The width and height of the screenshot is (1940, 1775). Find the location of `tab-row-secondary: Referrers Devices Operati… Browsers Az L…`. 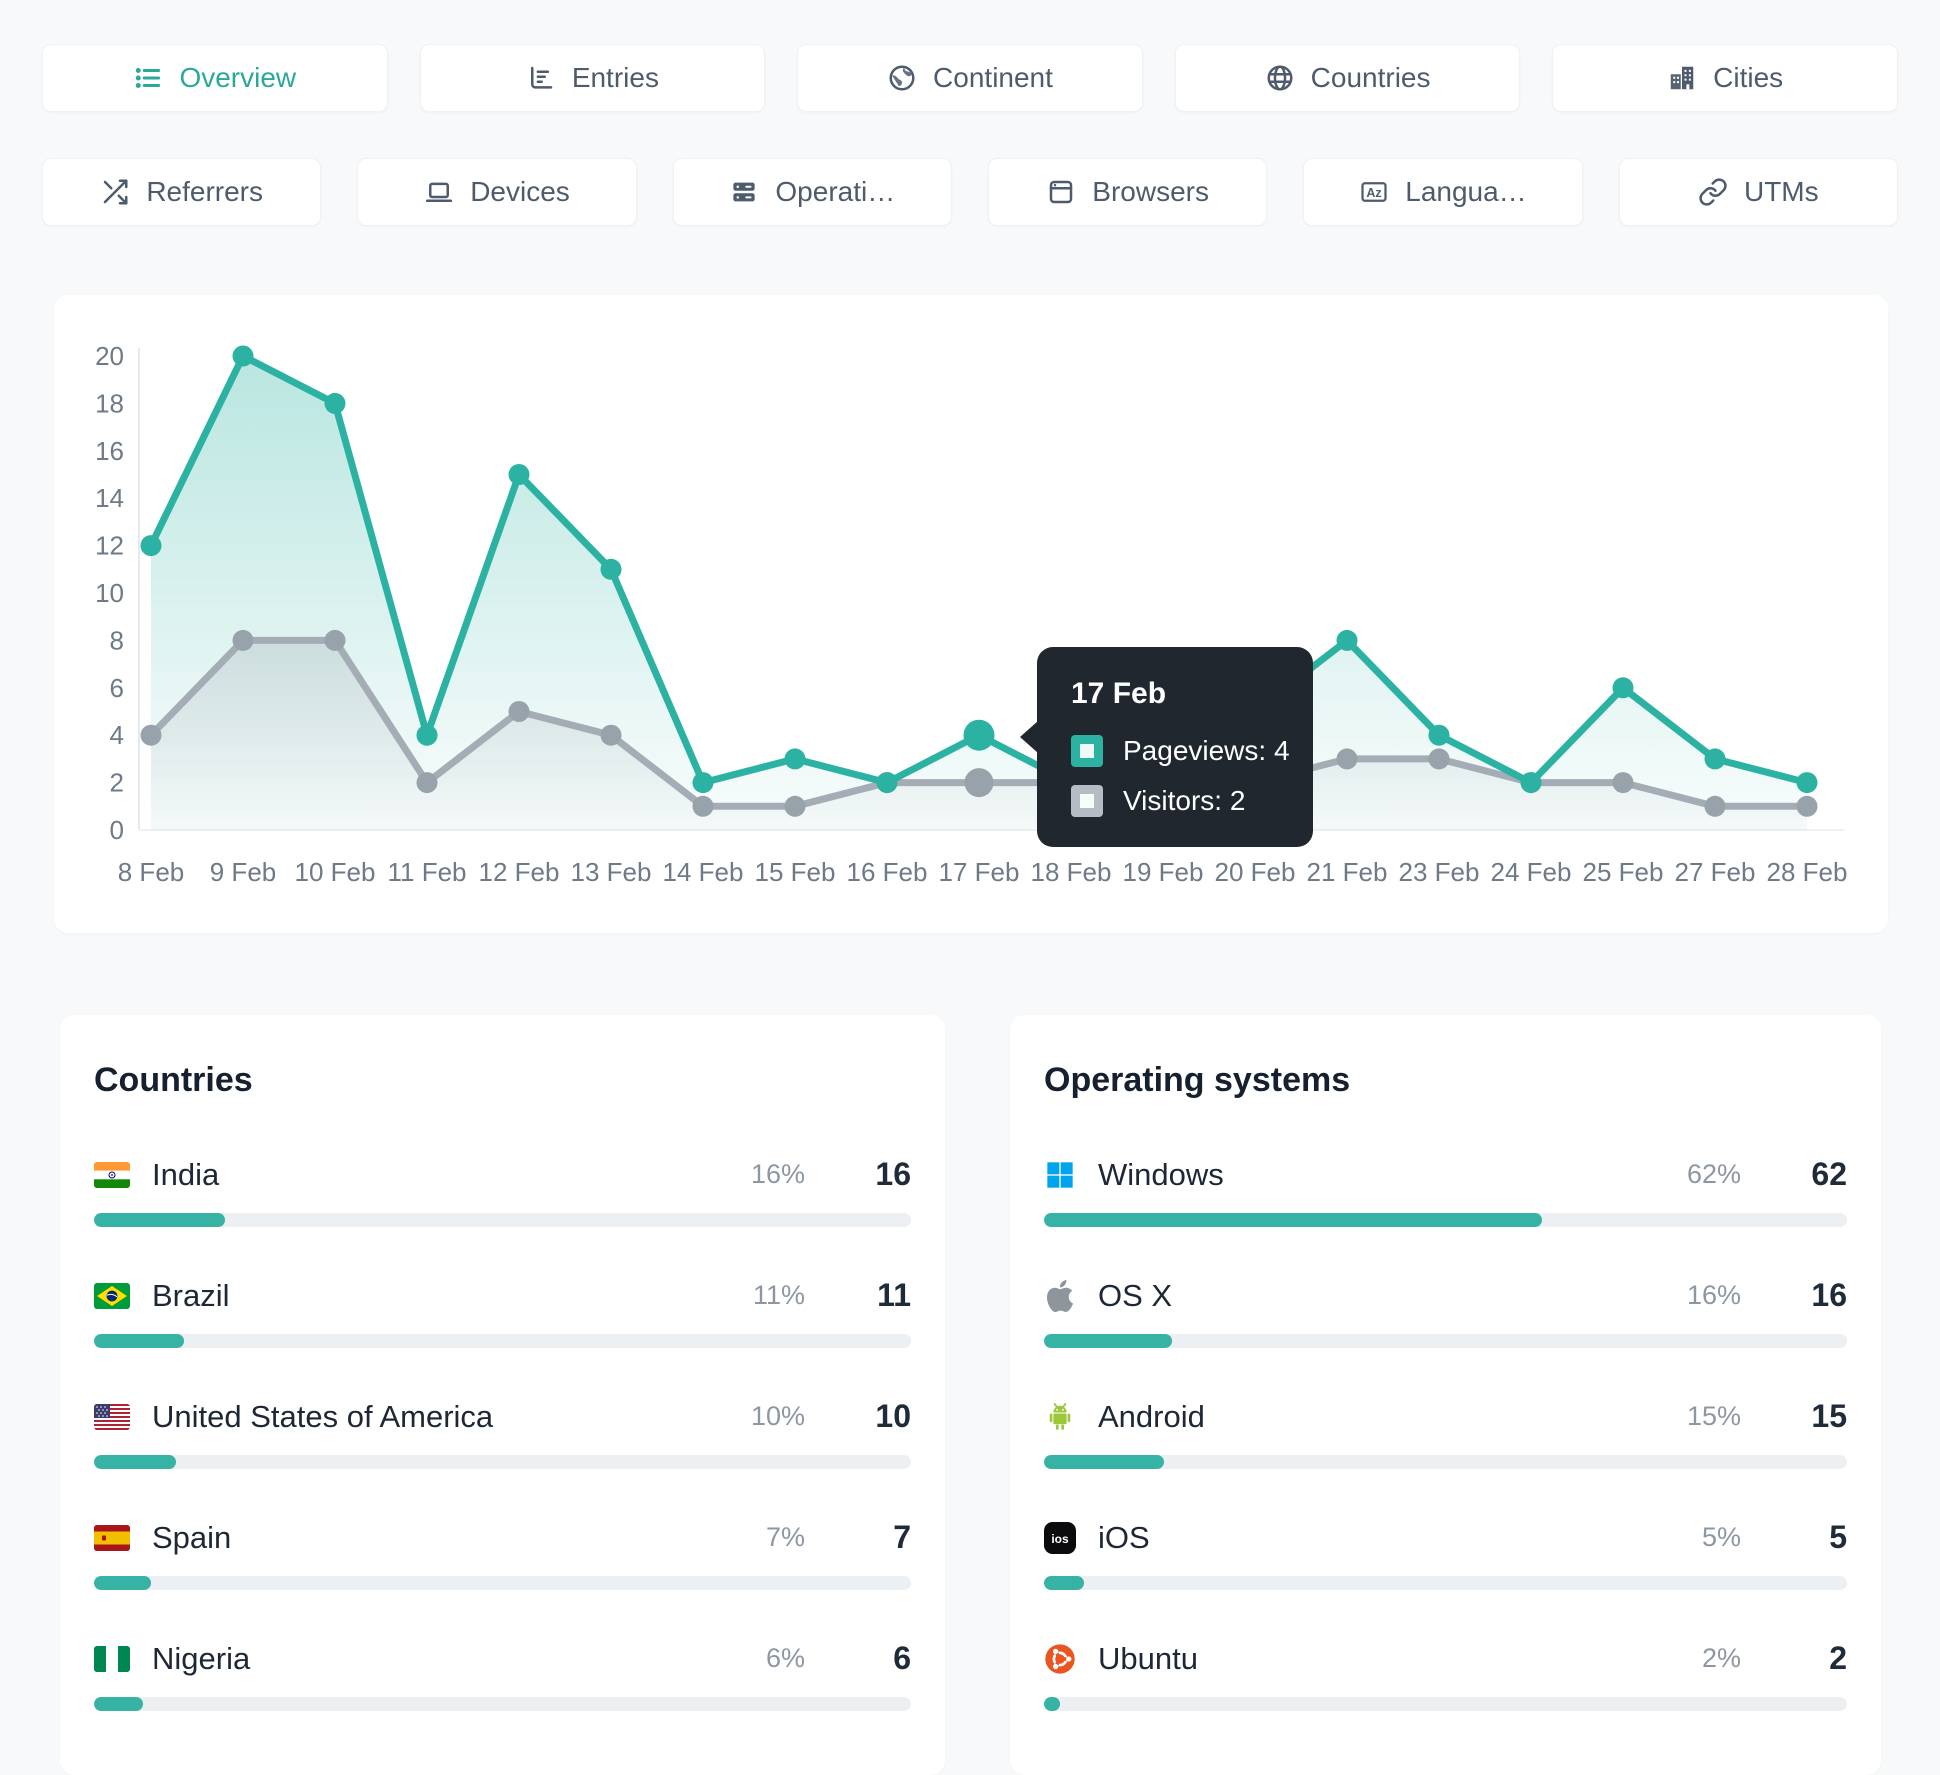

tab-row-secondary: Referrers Devices Operati… Browsers Az L… is located at coordinates (970, 192).